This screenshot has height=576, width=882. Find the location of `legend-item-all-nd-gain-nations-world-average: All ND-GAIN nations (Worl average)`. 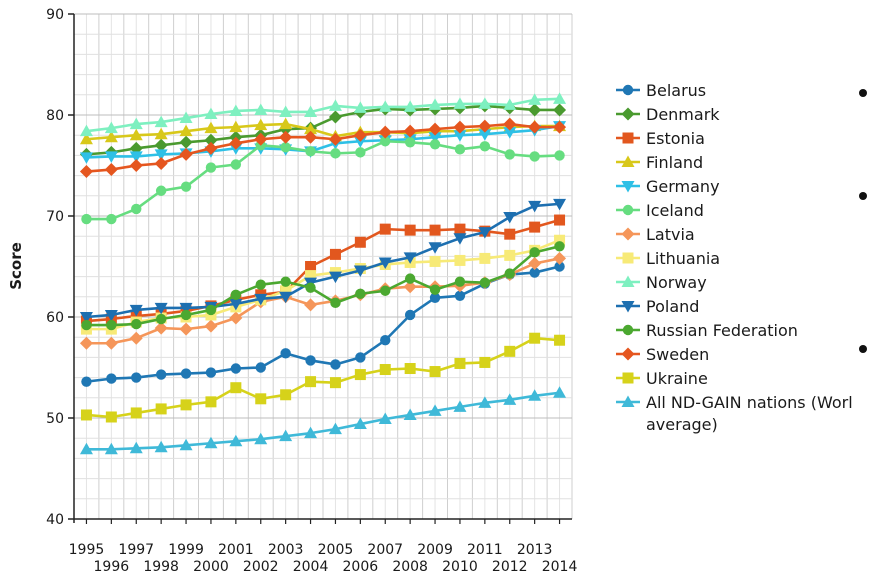

legend-item-all-nd-gain-nations-world-average: All ND-GAIN nations (Worl average) is located at coordinates (734, 413).